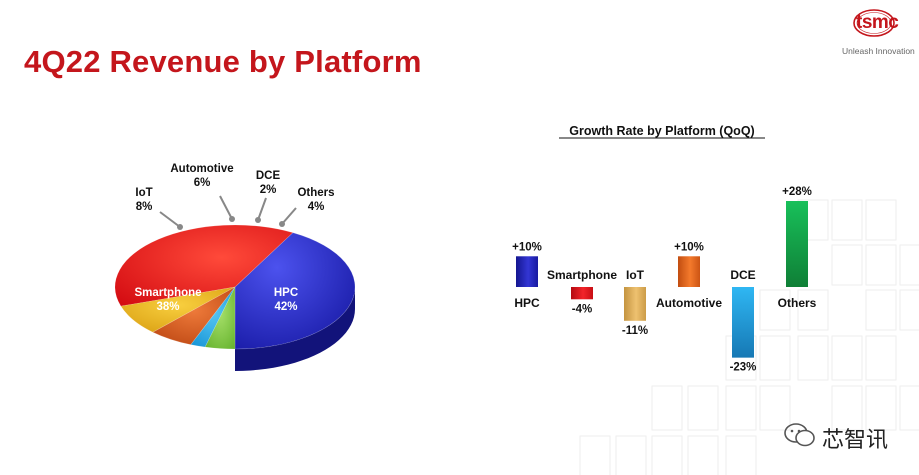  What do you see at coordinates (742, 275) in the screenshot?
I see `bar-category-label-dce: DCE` at bounding box center [742, 275].